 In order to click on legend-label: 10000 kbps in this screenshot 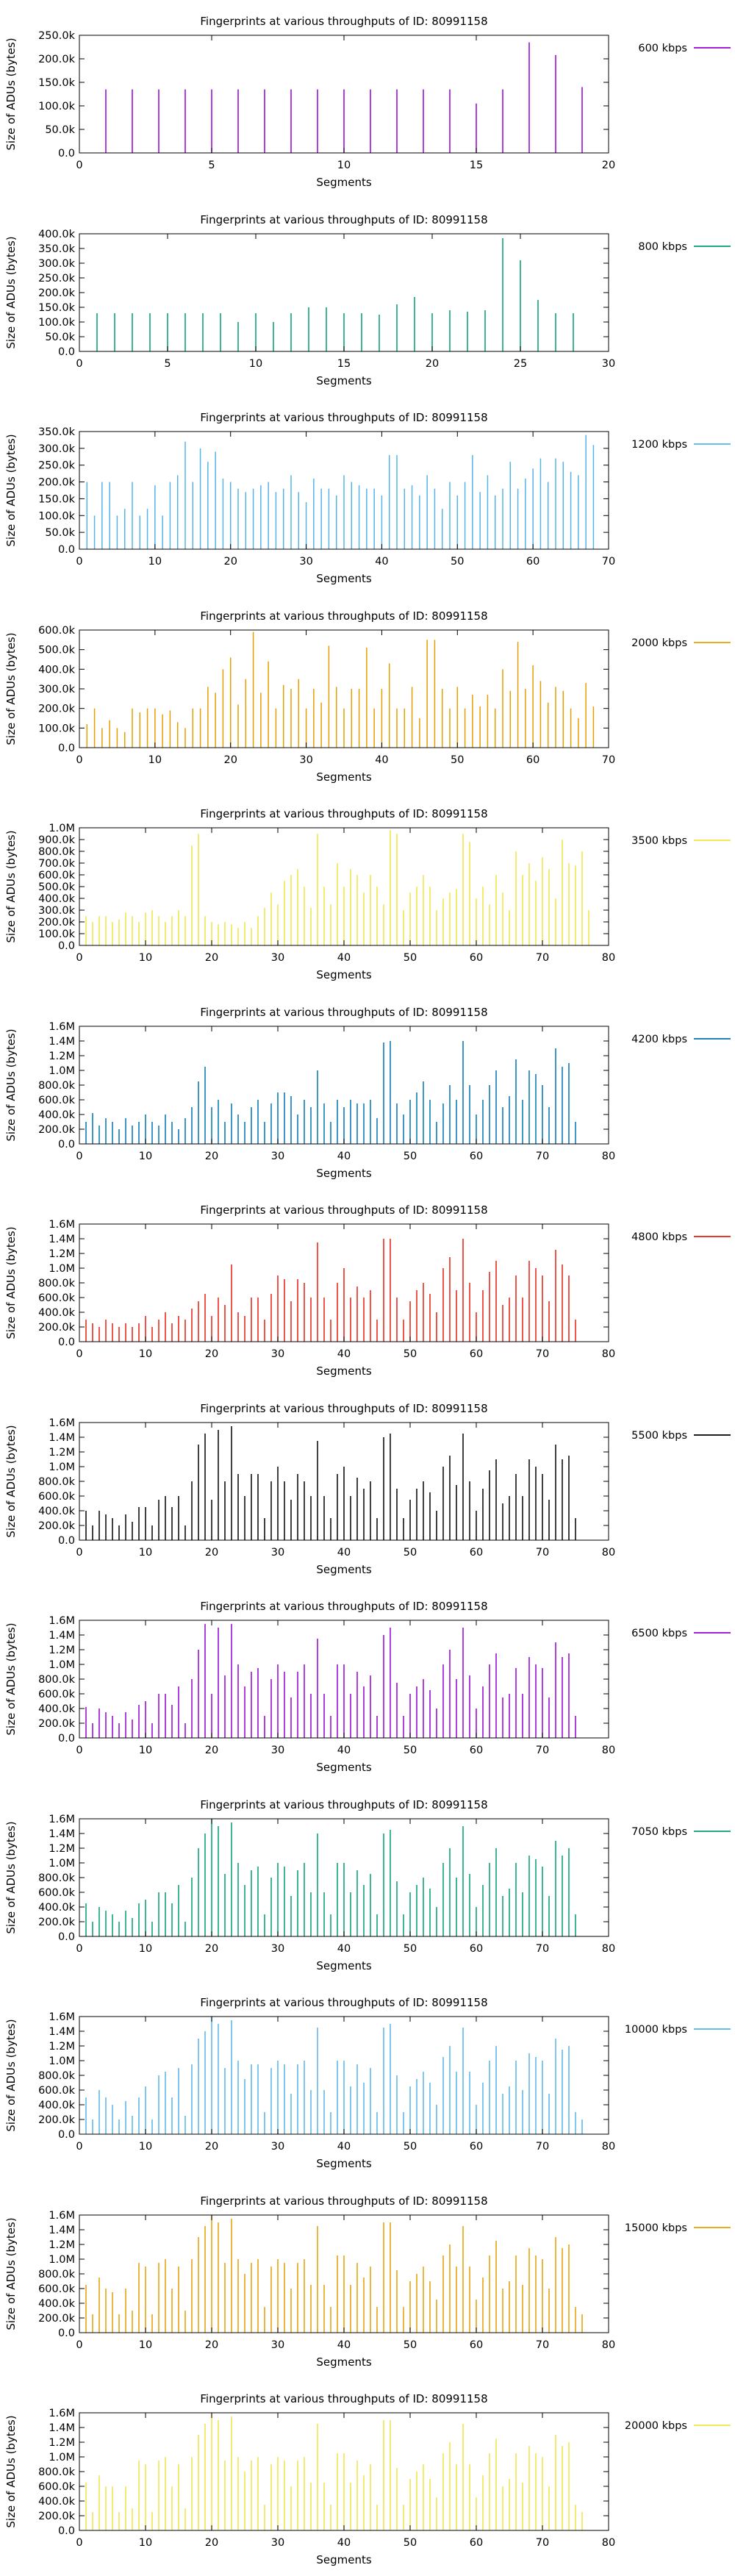, I will do `click(656, 2030)`.